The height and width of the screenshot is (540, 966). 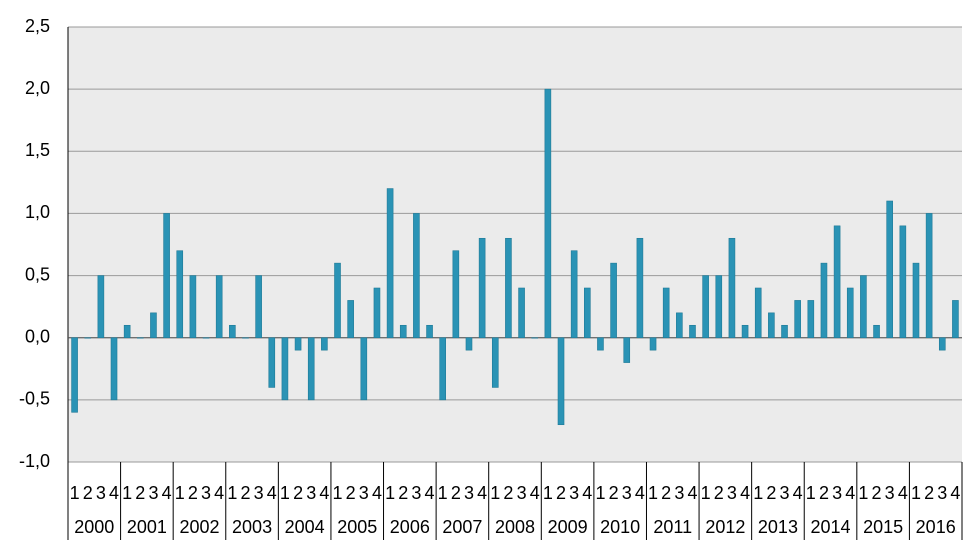 I want to click on year-label: 2010, so click(x=620, y=527).